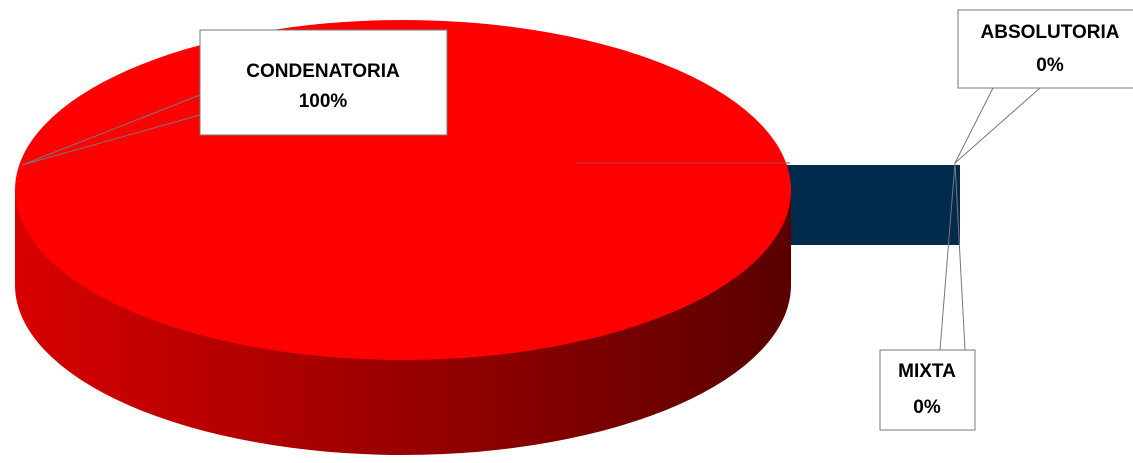  Describe the element at coordinates (872, 205) in the screenshot. I see `extrusion-artifact` at that location.